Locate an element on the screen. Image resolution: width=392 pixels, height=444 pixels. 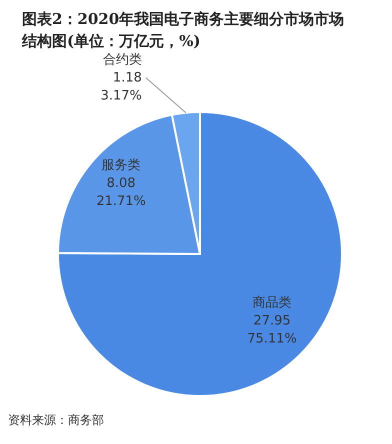
data-label: 27.95 75.11% is located at coordinates (272, 330).